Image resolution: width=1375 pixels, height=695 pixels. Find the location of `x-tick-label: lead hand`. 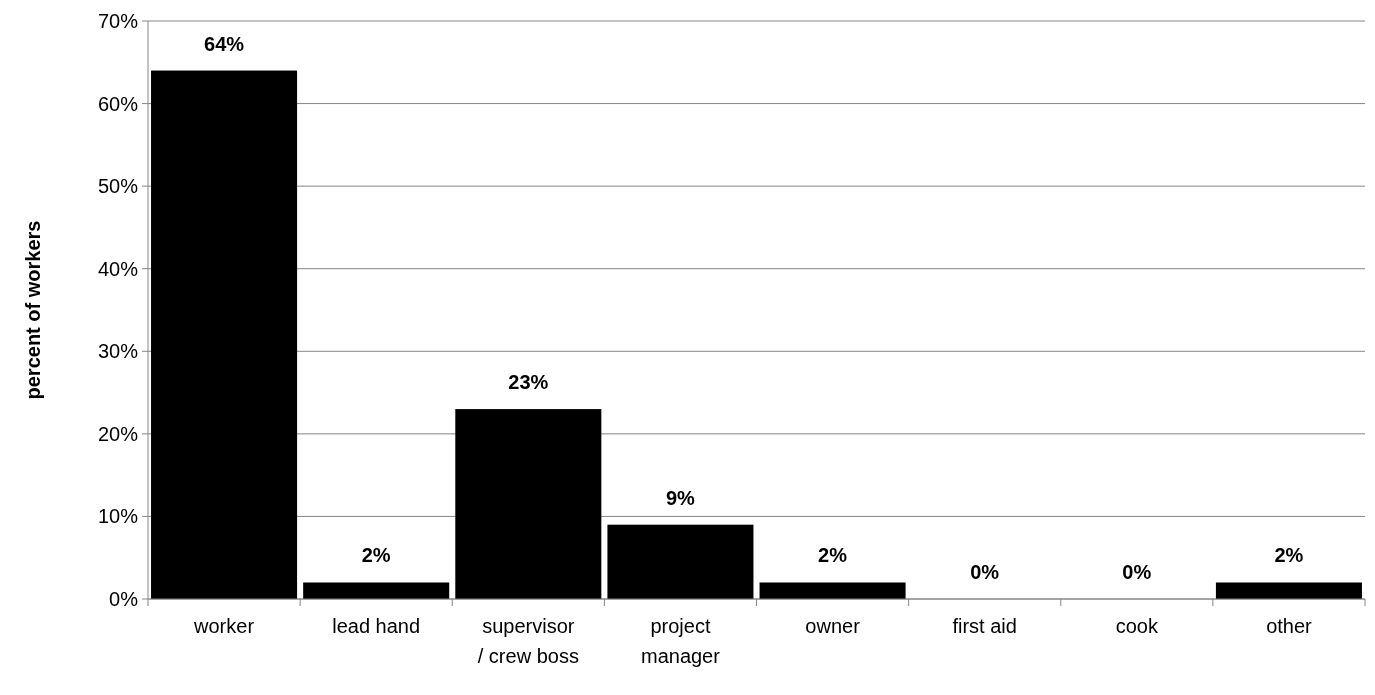

x-tick-label: lead hand is located at coordinates (376, 626).